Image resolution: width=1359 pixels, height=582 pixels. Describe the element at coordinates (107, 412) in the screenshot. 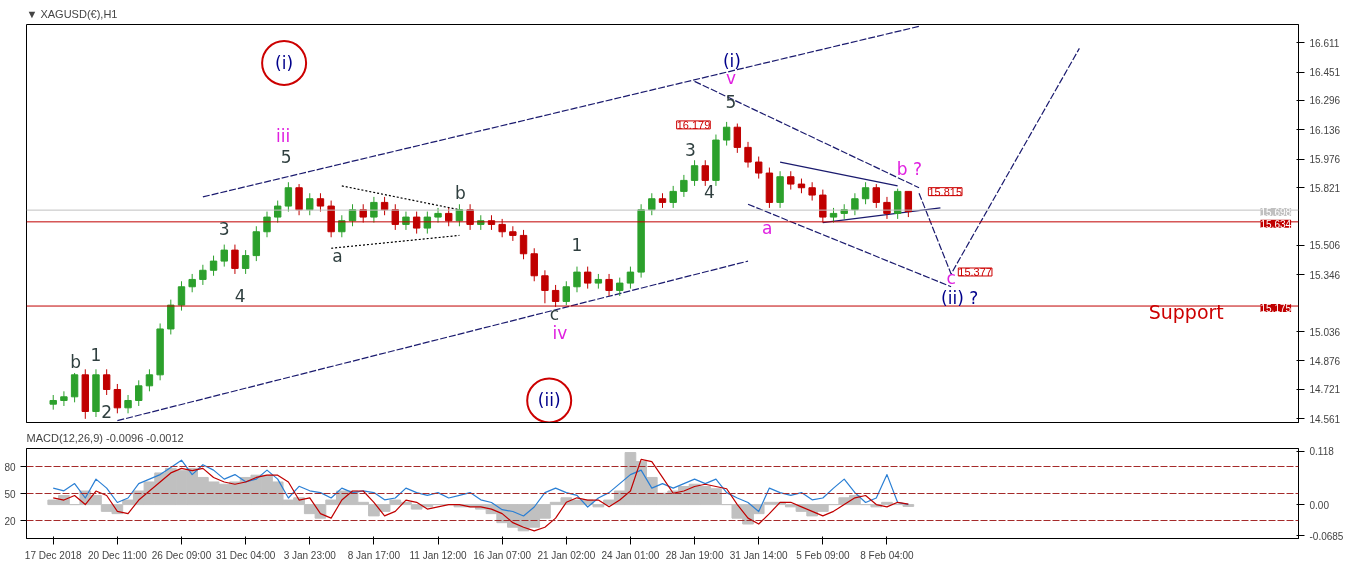

I see `annotation: 2` at that location.